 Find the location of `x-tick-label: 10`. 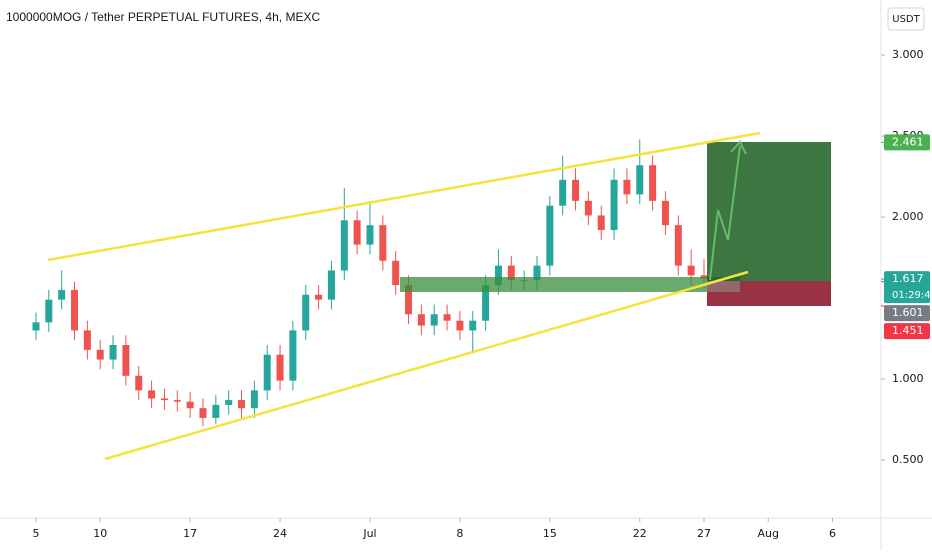

x-tick-label: 10 is located at coordinates (100, 533).